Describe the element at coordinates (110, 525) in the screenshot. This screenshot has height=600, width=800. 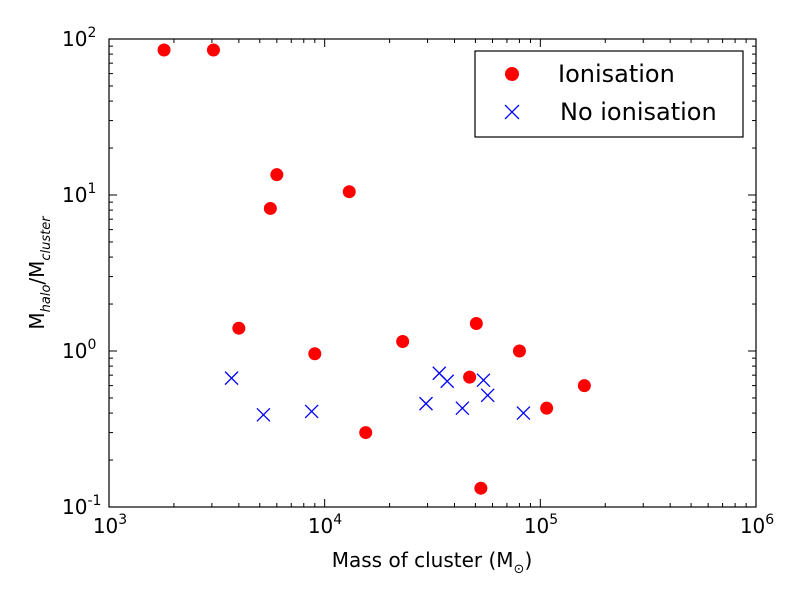
I see `x-tick-label: 10³` at that location.